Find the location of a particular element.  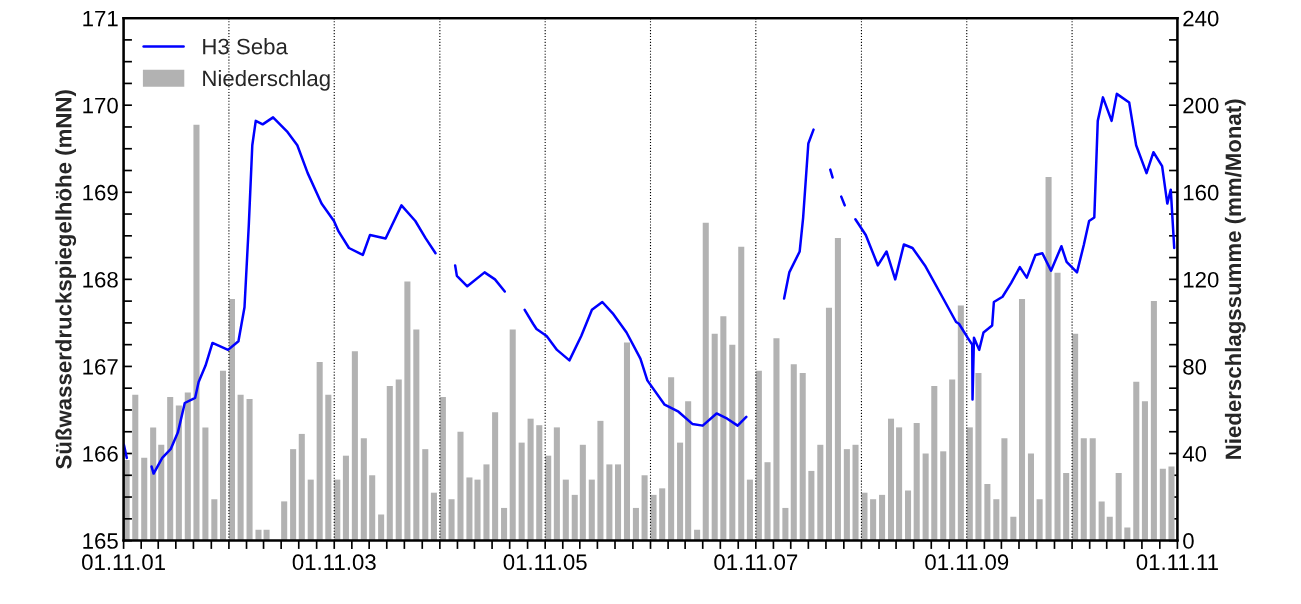

y2-tick-label: 0 is located at coordinates (1188, 541).